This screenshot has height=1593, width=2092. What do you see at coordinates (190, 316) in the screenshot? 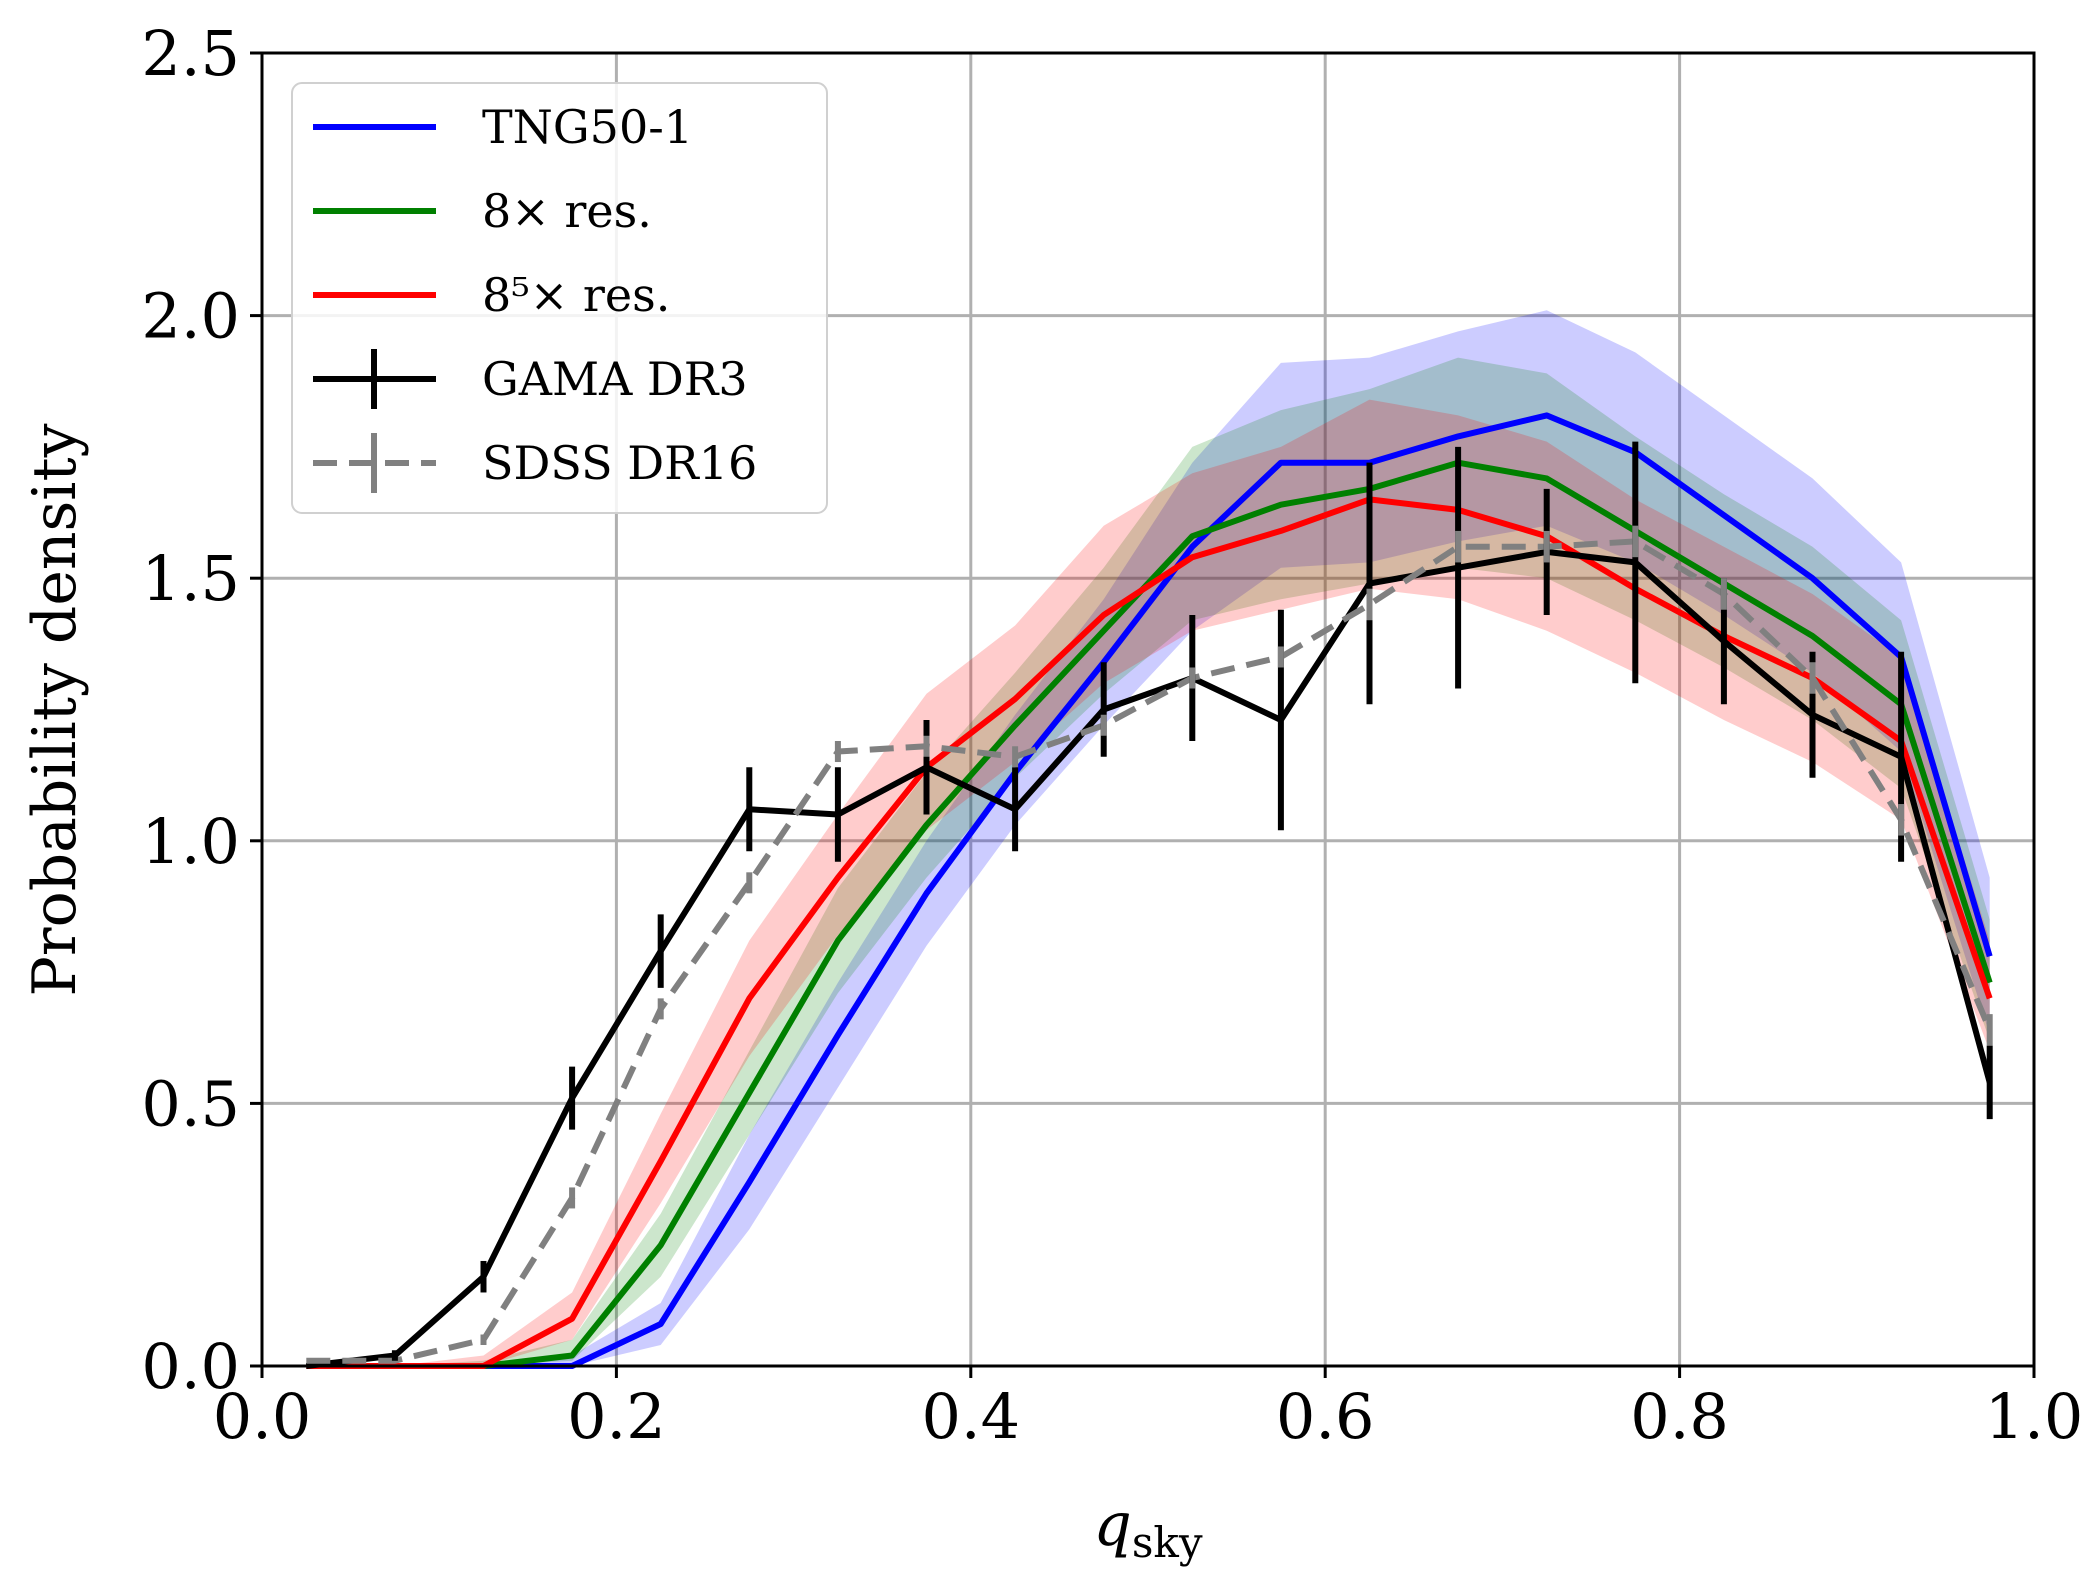
I see `y-tick-label: 2.0` at bounding box center [190, 316].